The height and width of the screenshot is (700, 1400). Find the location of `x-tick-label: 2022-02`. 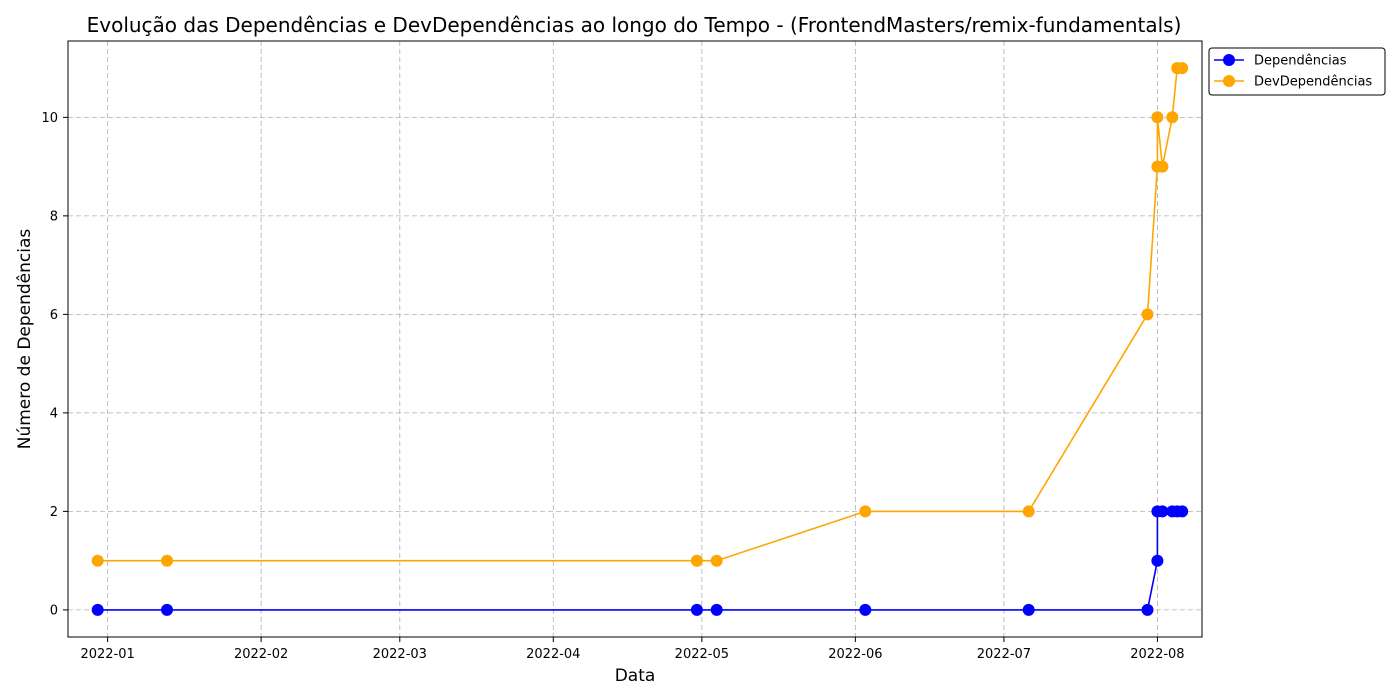

x-tick-label: 2022-02 is located at coordinates (261, 654).